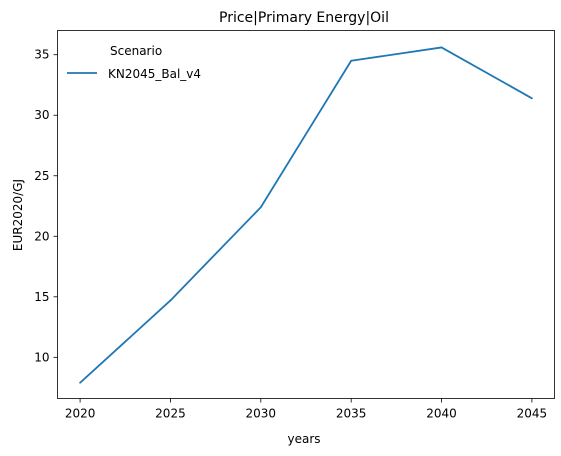  What do you see at coordinates (351, 414) in the screenshot?
I see `x-tick-label: 2035` at bounding box center [351, 414].